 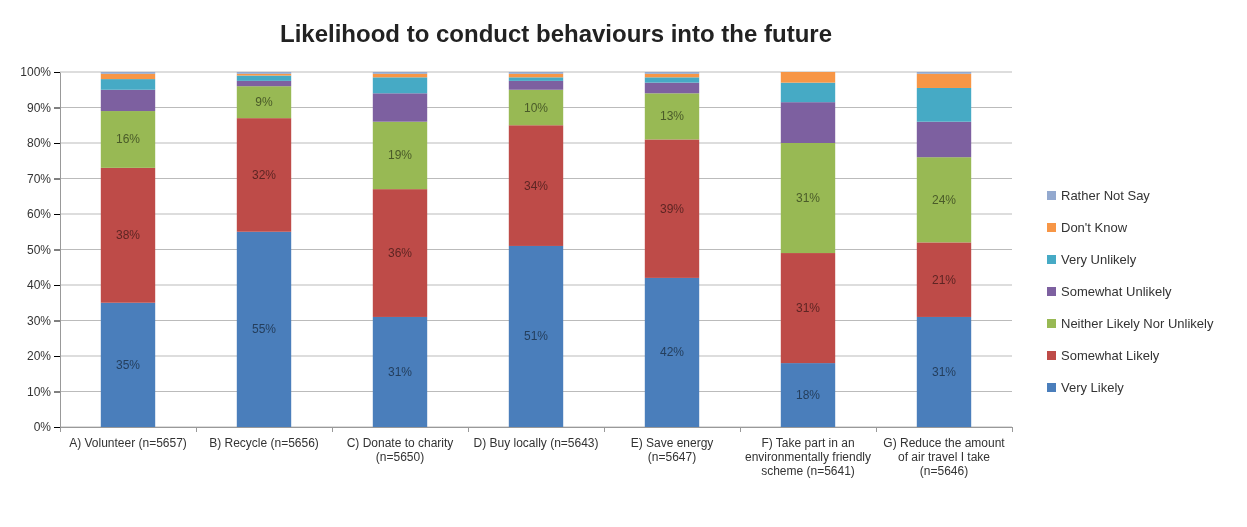 I want to click on x-tick-label: D) Buy locally (n=5643), so click(x=536, y=443).